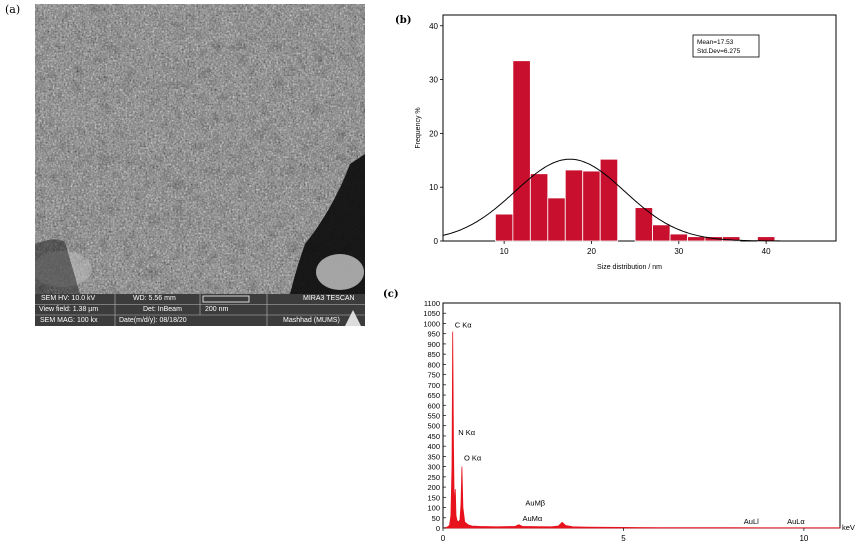  What do you see at coordinates (433, 477) in the screenshot?
I see `y-tick-label: 250` at bounding box center [433, 477].